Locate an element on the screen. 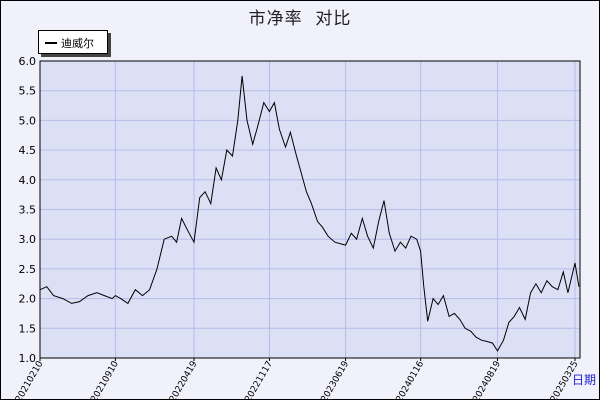 This screenshot has height=400, width=600. x-tick-label: 20240116 is located at coordinates (411, 379).